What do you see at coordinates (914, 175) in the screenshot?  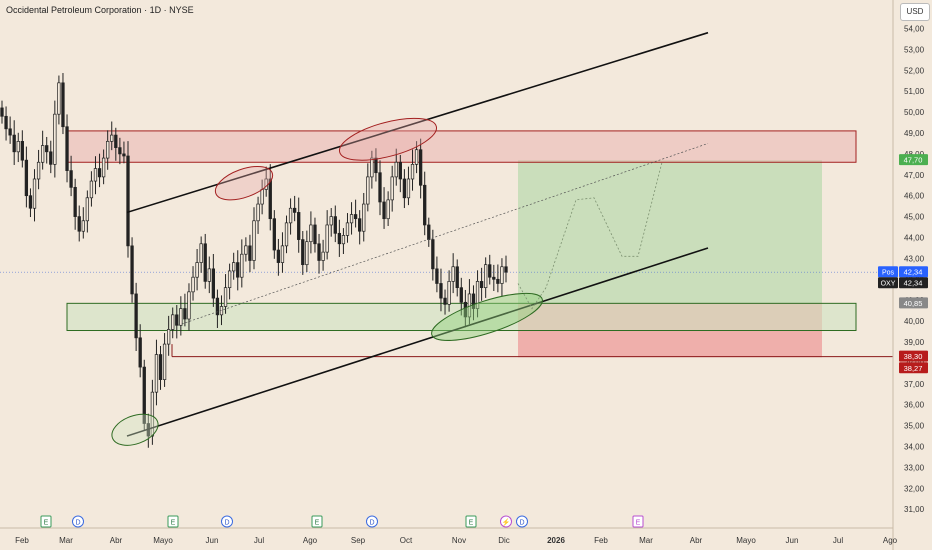 I see `y-tick-label: 47,00` at bounding box center [914, 175].